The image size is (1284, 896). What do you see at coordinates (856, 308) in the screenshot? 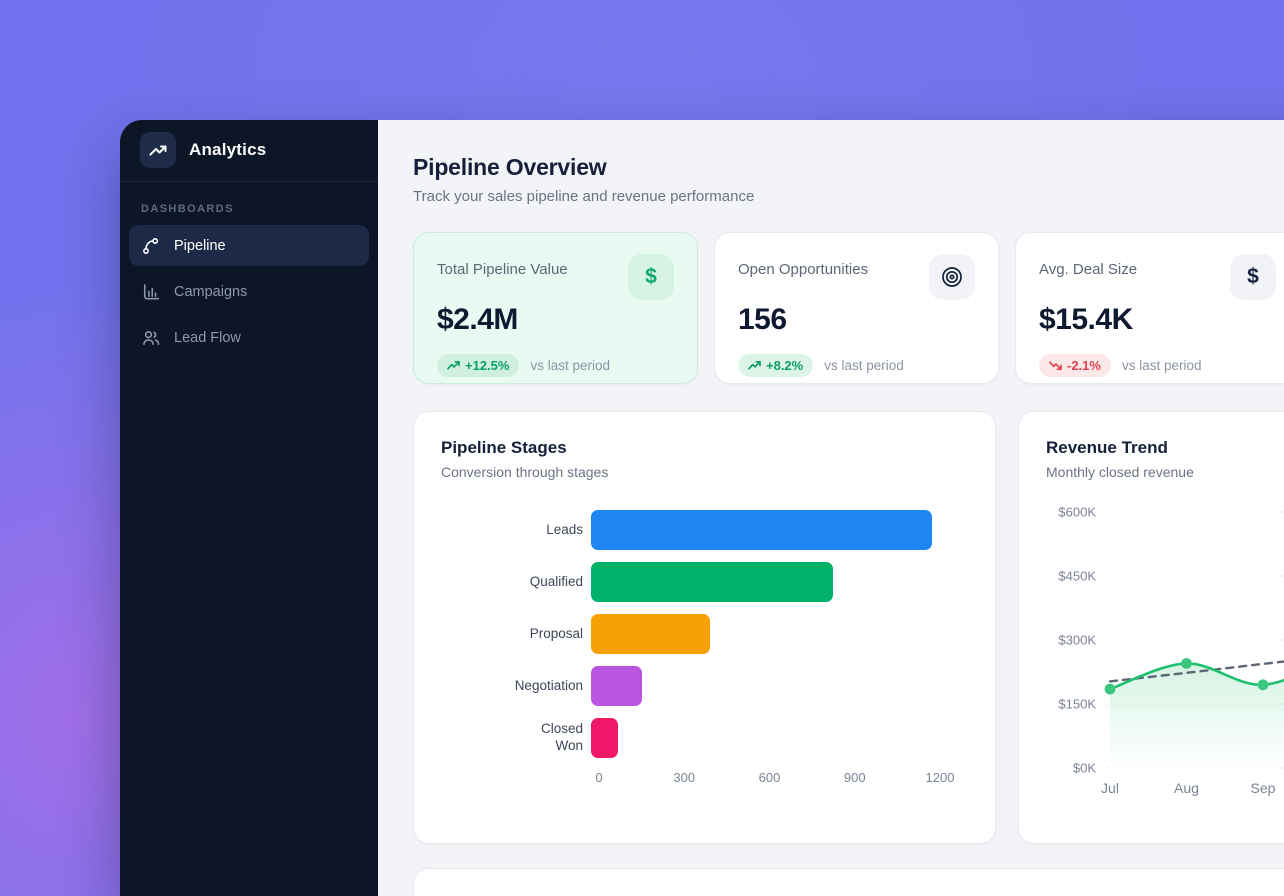
I see `kpi-card-open-opportunities: Open Opportunities 156 +8.2% vs last period` at bounding box center [856, 308].